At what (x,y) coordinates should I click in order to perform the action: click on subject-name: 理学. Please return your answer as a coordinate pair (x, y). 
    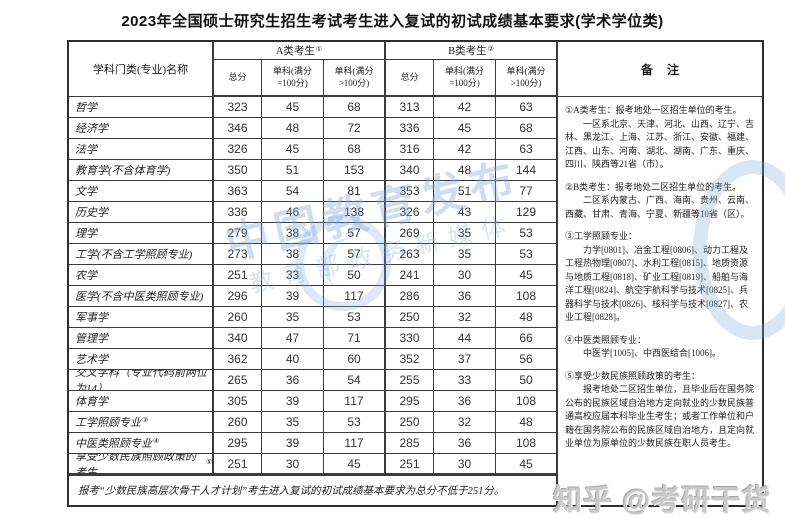
    Looking at the image, I should click on (86, 234).